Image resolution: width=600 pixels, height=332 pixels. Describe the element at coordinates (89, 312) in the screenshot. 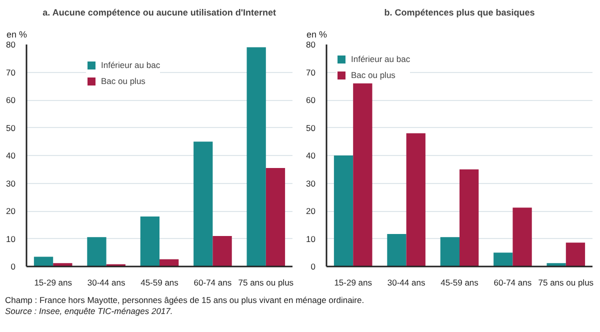

I see `source-note: Source : Insee, enquête TIC-ménages 2017.` at that location.